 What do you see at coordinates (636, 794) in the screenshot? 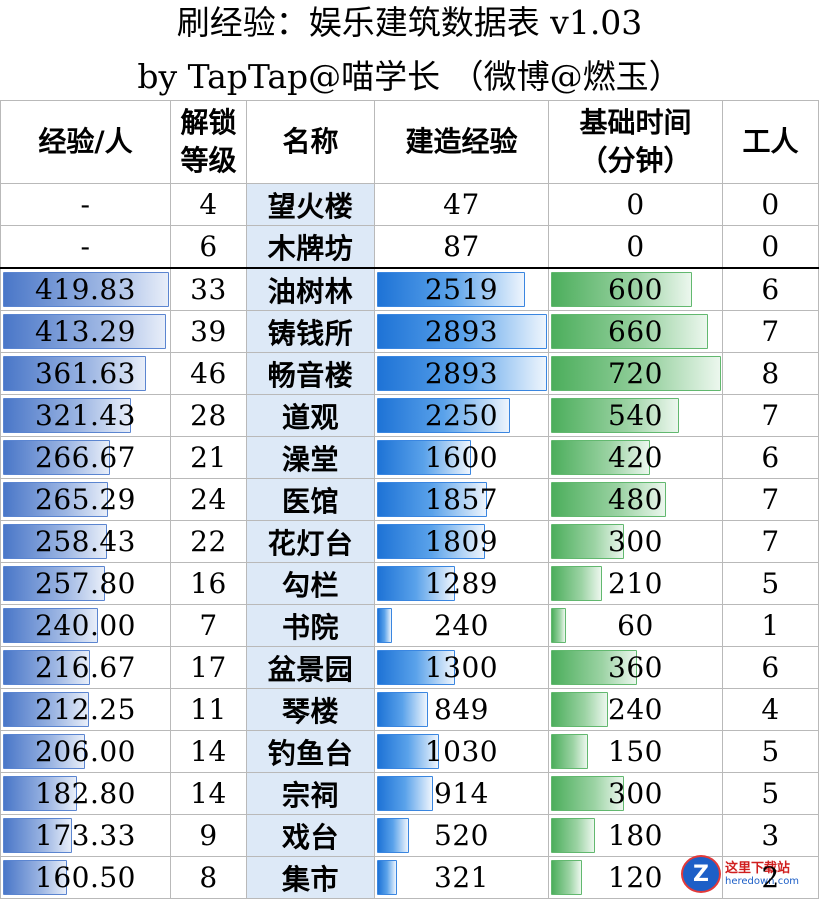
I see `cell-time: 300` at bounding box center [636, 794].